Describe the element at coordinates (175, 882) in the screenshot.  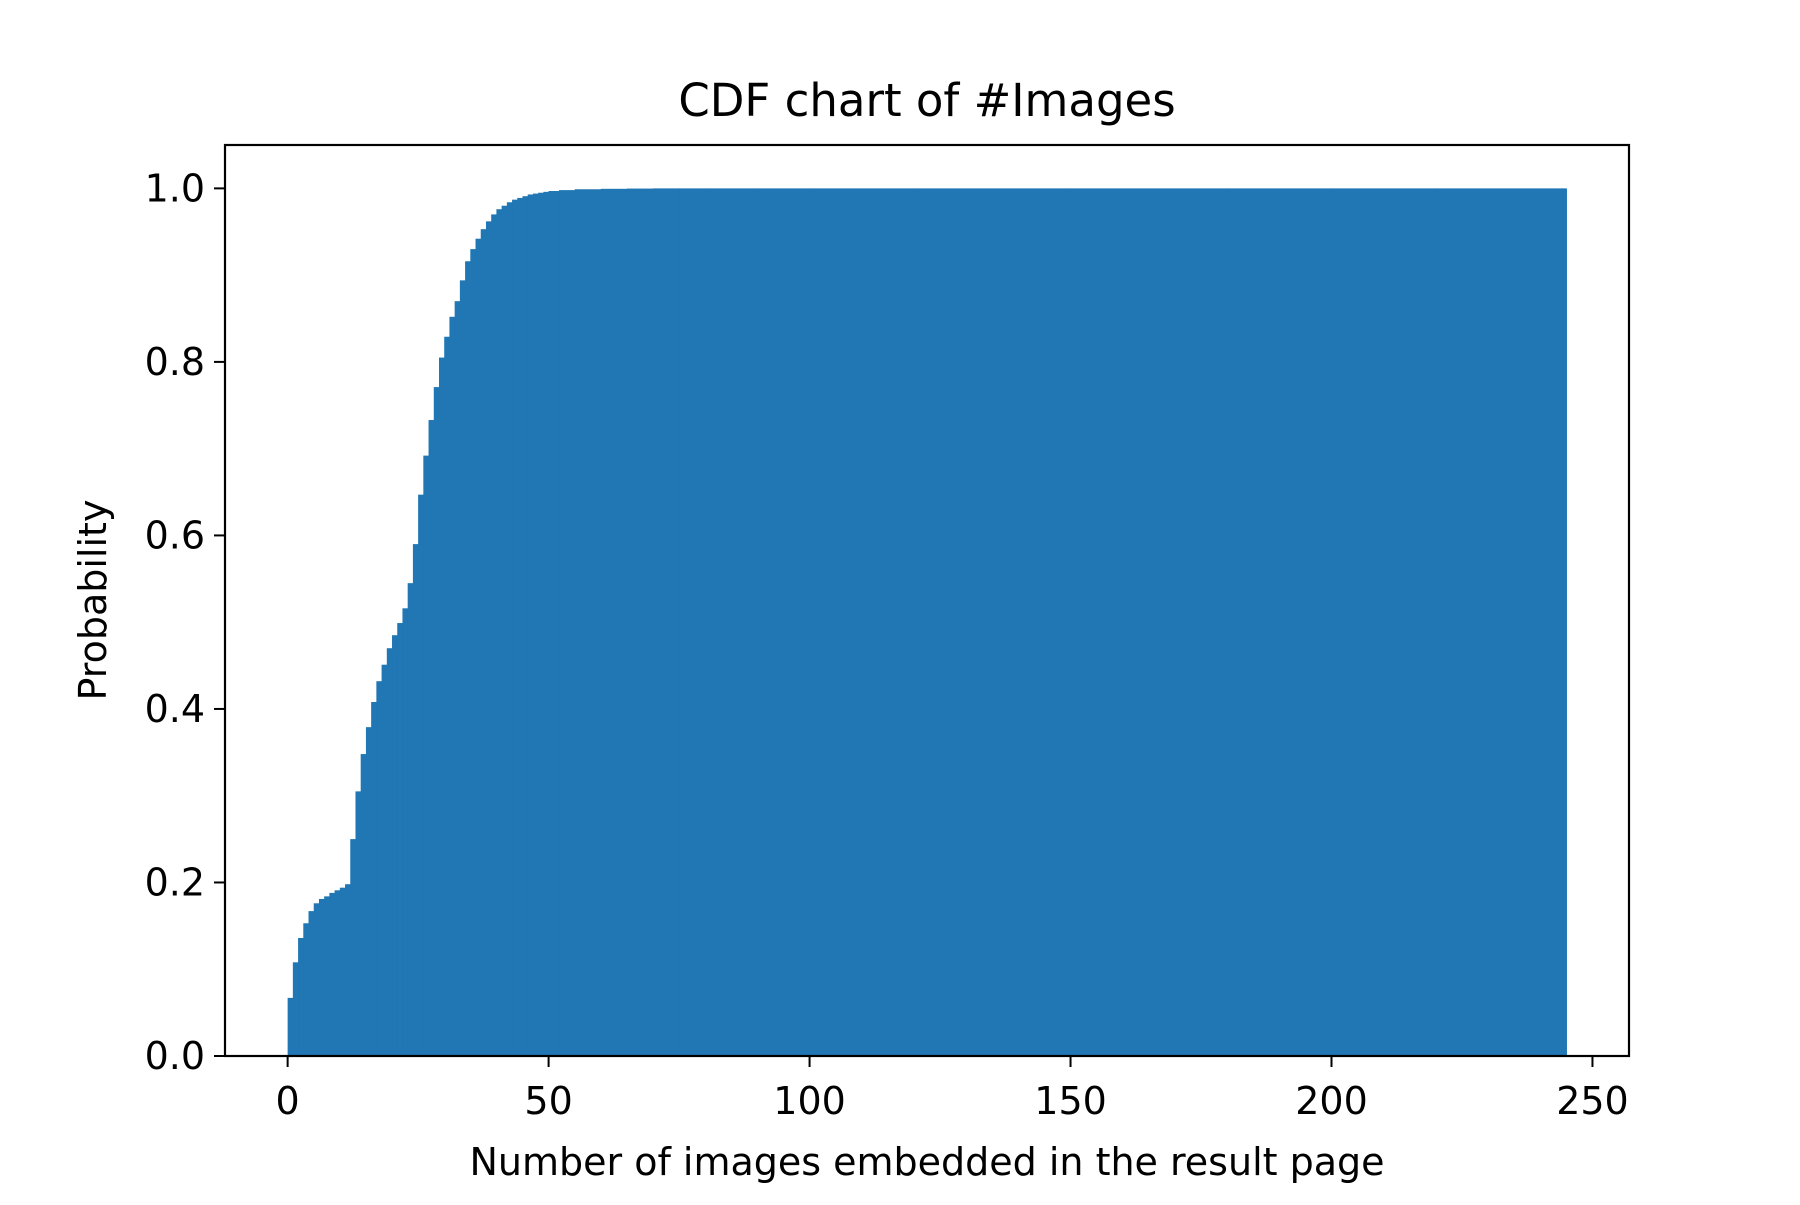
I see `y-tick-label: 0.2` at that location.